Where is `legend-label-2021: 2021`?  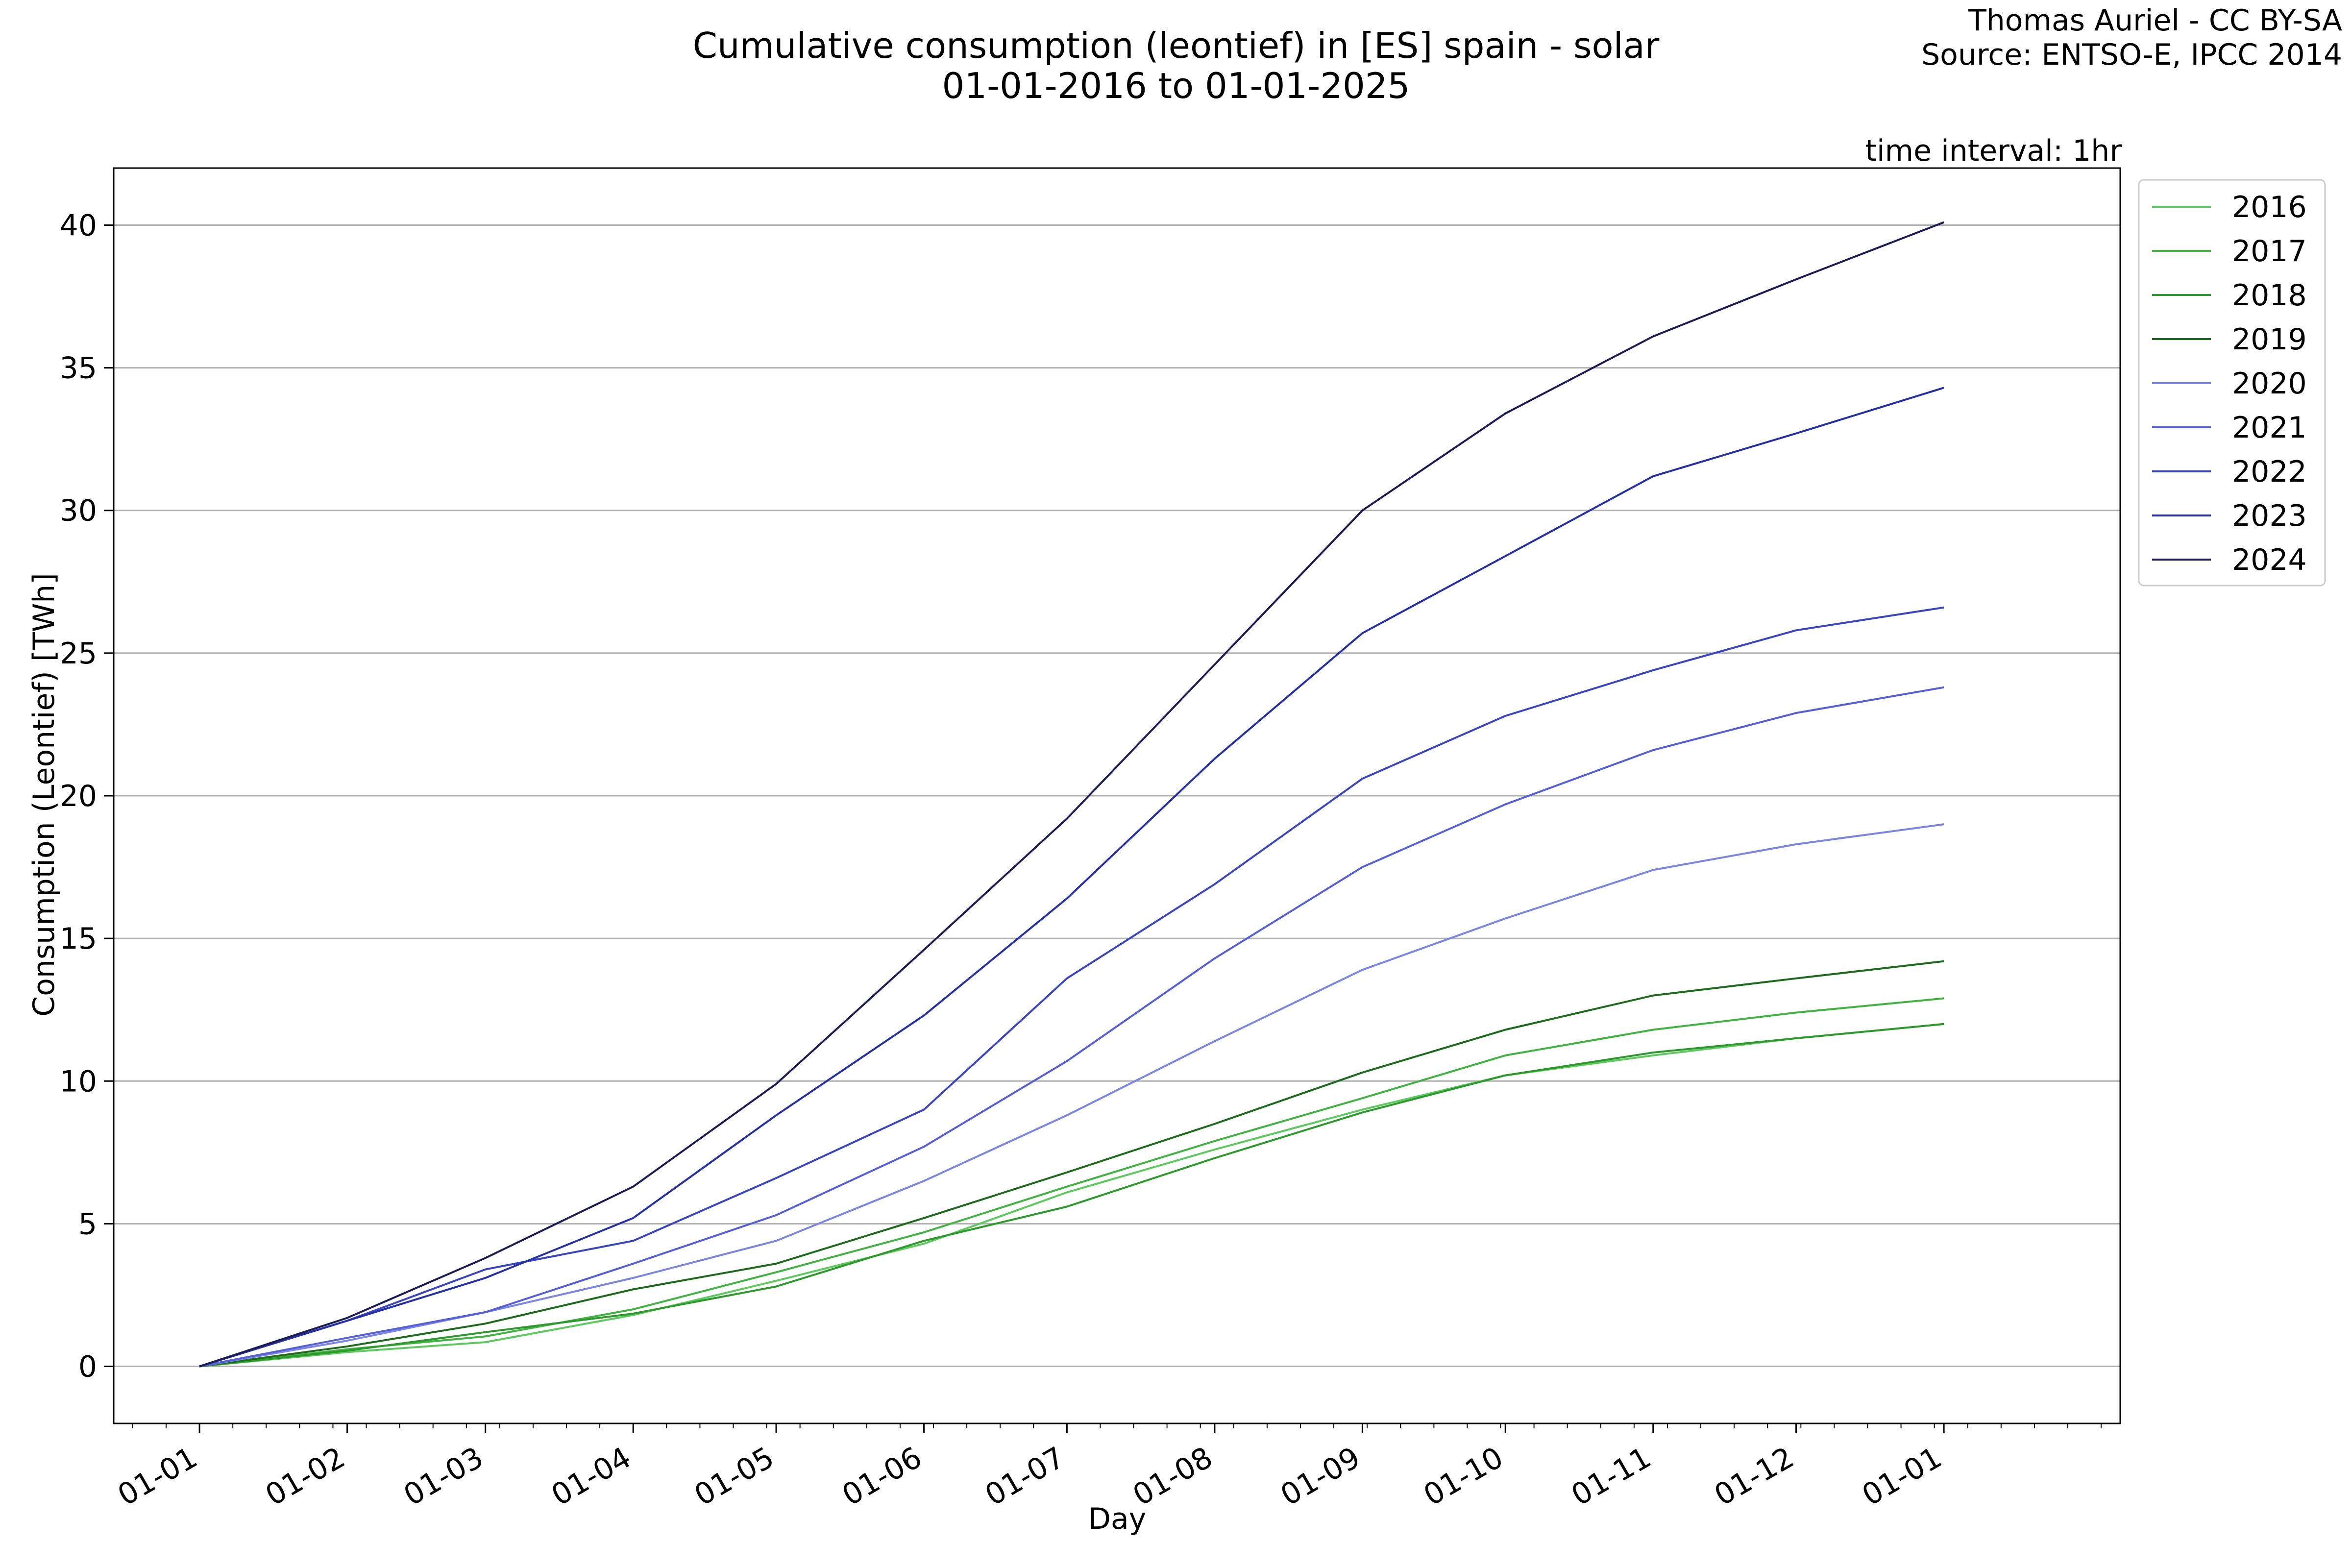
legend-label-2021: 2021 is located at coordinates (2269, 428).